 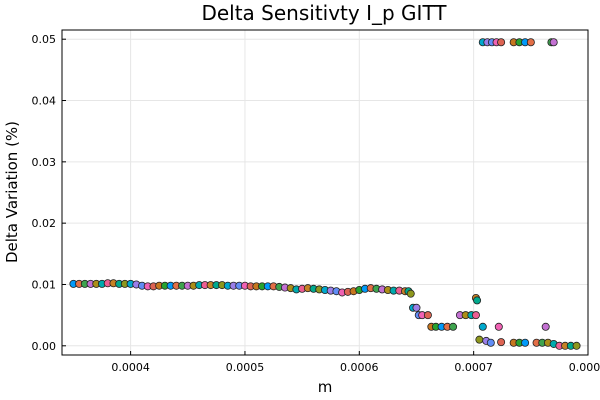 I want to click on y-tick-label: 0.04, so click(x=44, y=101).